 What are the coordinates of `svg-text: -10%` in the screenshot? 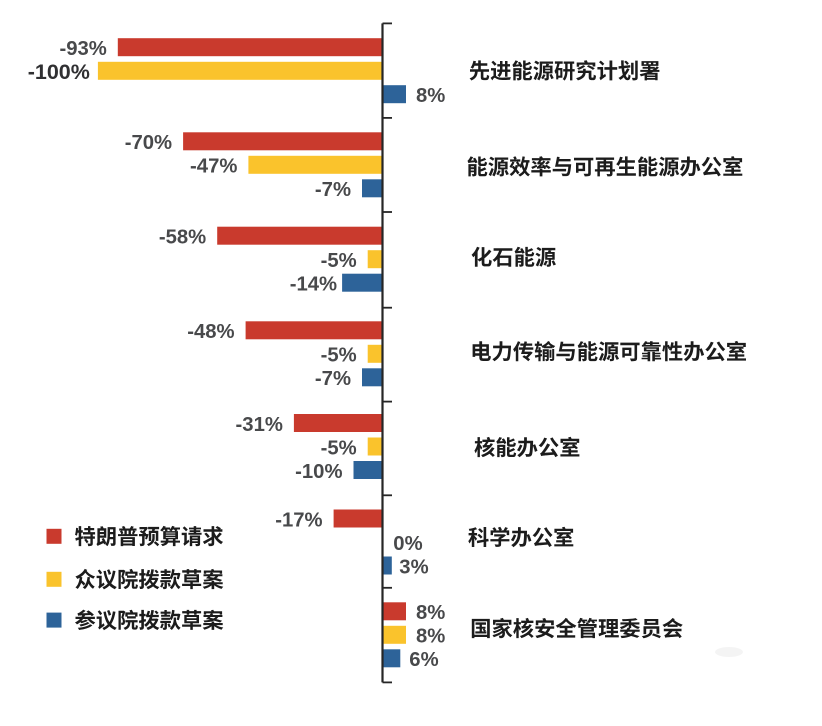 It's located at (318, 472).